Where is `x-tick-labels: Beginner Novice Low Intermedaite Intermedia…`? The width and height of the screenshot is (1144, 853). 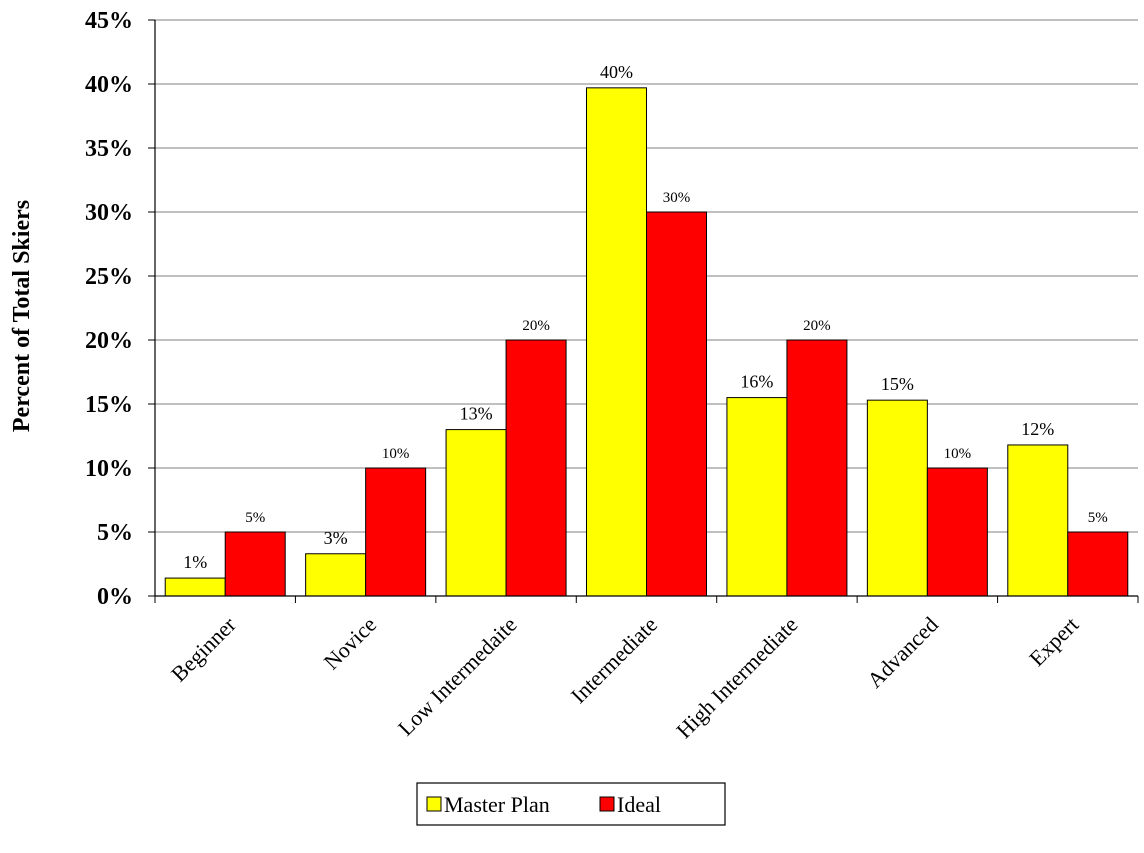 x-tick-labels: Beginner Novice Low Intermedaite Intermedia… is located at coordinates (624, 677).